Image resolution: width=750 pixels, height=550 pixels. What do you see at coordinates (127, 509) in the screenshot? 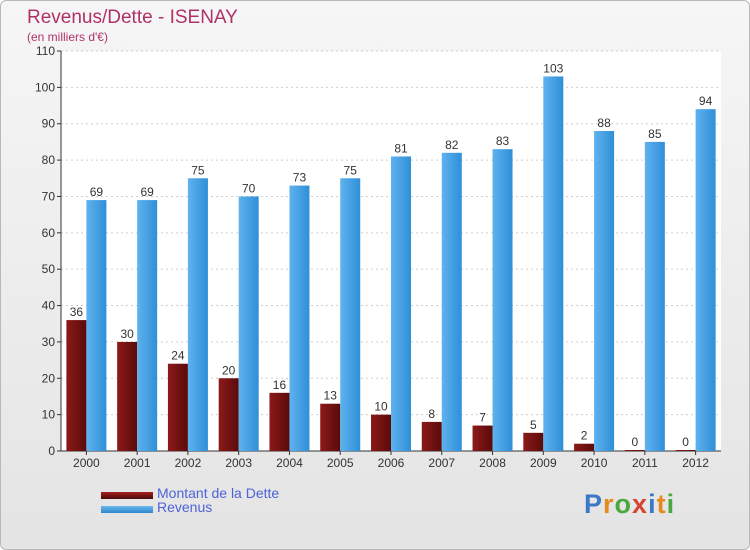
I see `legend-swatch-revenue` at bounding box center [127, 509].